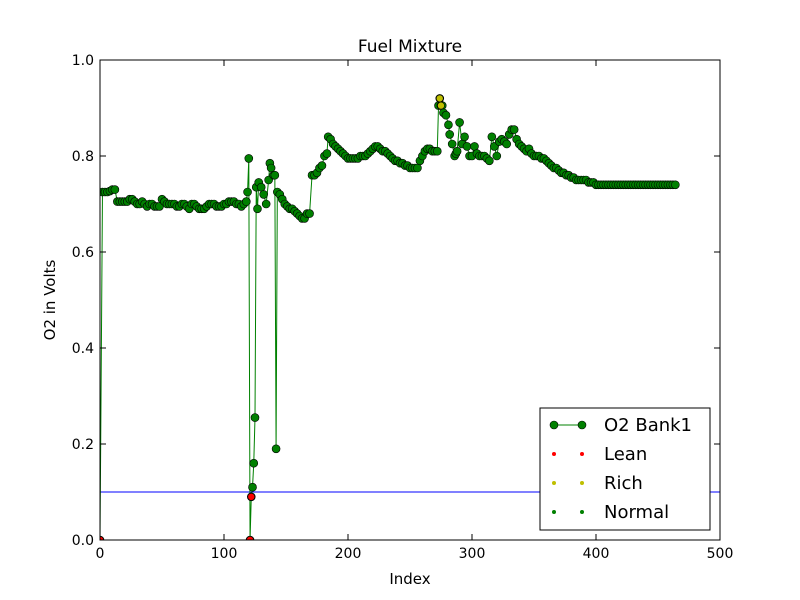 This screenshot has height=600, width=800. I want to click on legend-label-o2-bank1: O2 Bank1, so click(648, 425).